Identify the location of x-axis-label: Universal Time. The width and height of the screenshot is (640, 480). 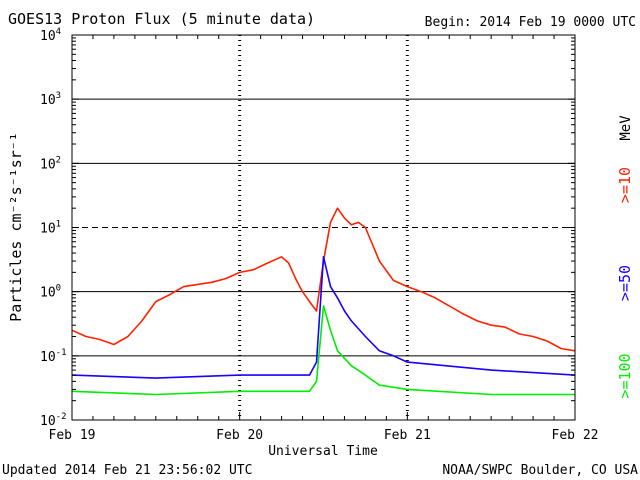
(323, 451).